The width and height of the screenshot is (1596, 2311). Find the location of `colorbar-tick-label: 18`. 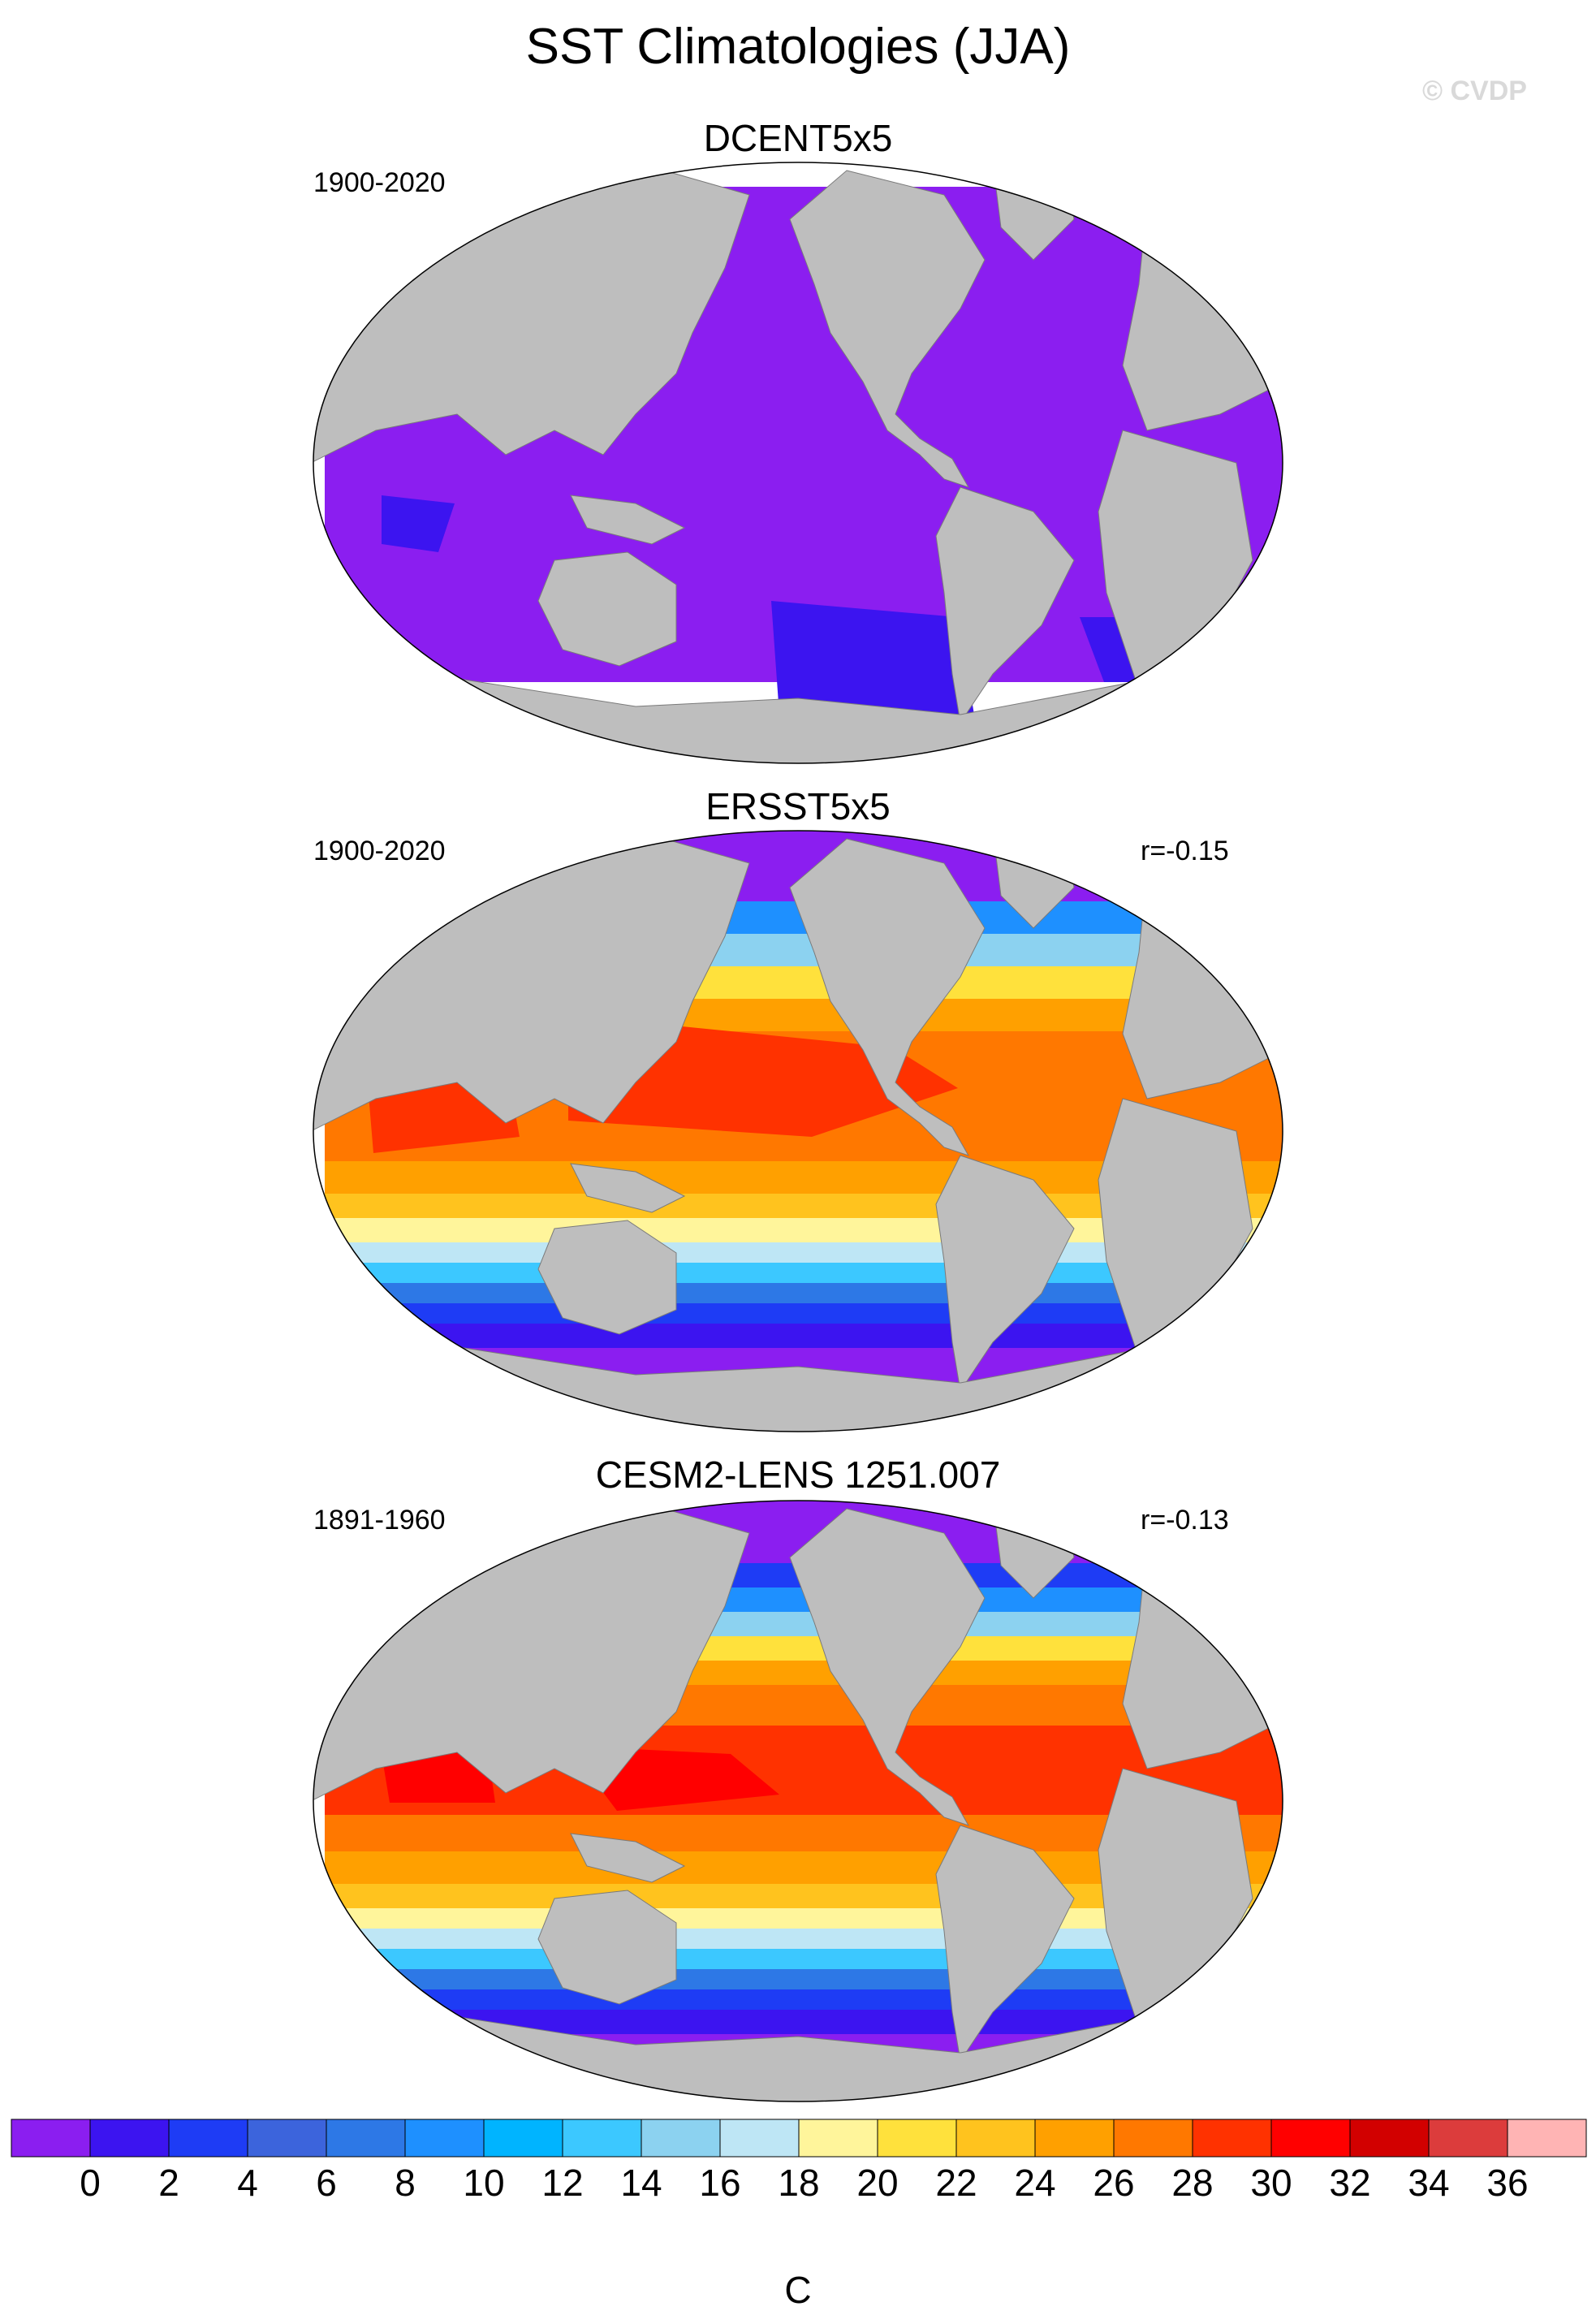

colorbar-tick-label: 18 is located at coordinates (799, 2183).